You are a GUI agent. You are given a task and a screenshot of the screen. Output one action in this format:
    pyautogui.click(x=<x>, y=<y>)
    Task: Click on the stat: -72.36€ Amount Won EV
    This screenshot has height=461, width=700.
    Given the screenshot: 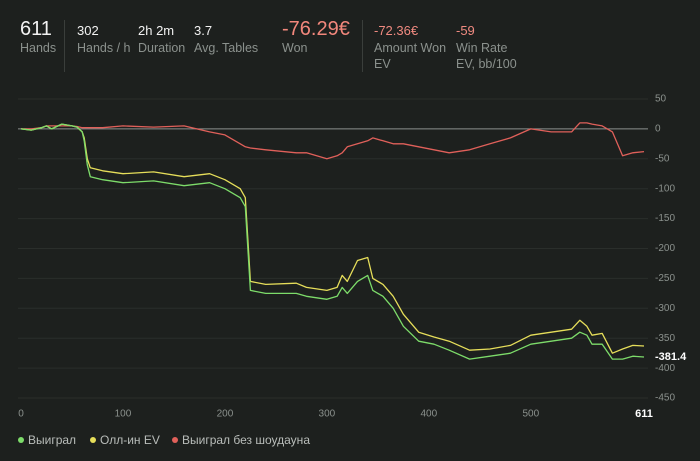 What is the action you would take?
    pyautogui.click(x=411, y=47)
    